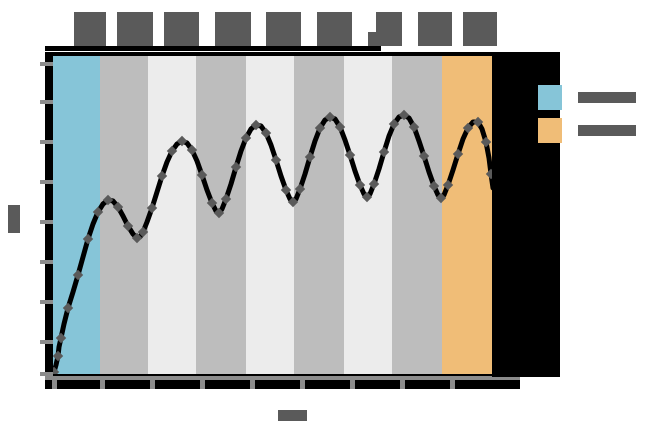 This screenshot has height=426, width=664. Describe the element at coordinates (282, 384) in the screenshot. I see `x-axis-spine` at that location.